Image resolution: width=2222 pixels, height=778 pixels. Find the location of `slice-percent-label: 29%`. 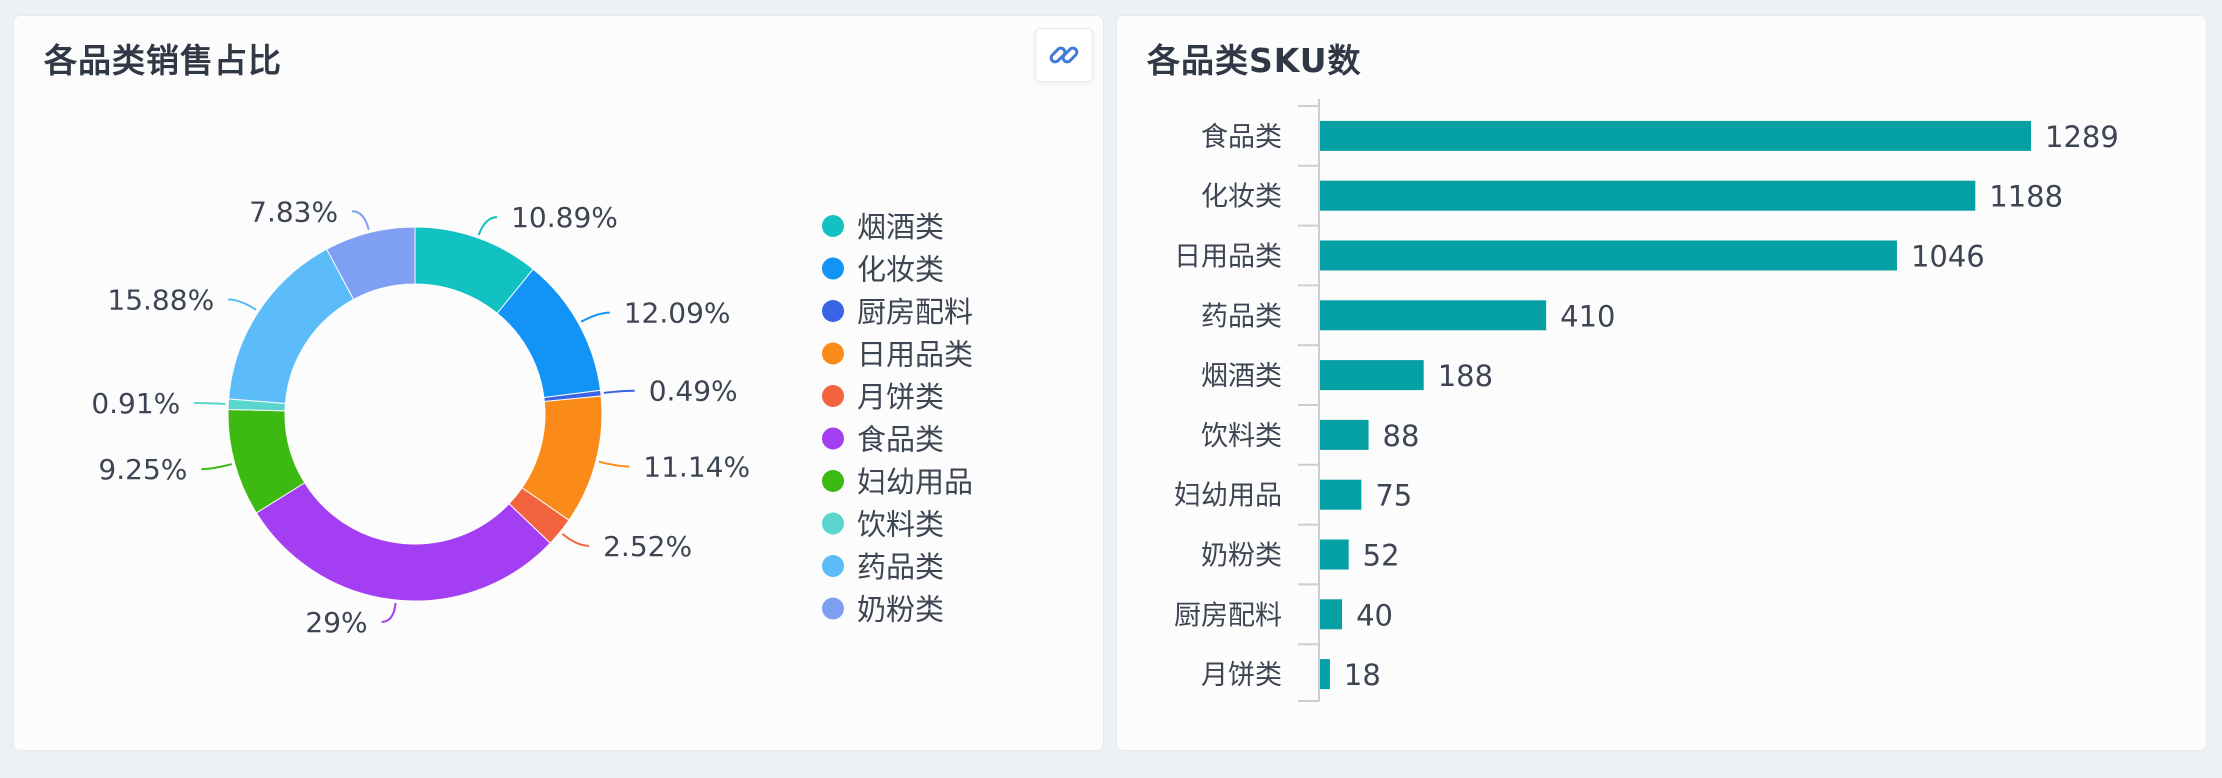

slice-percent-label: 29% is located at coordinates (336, 622).